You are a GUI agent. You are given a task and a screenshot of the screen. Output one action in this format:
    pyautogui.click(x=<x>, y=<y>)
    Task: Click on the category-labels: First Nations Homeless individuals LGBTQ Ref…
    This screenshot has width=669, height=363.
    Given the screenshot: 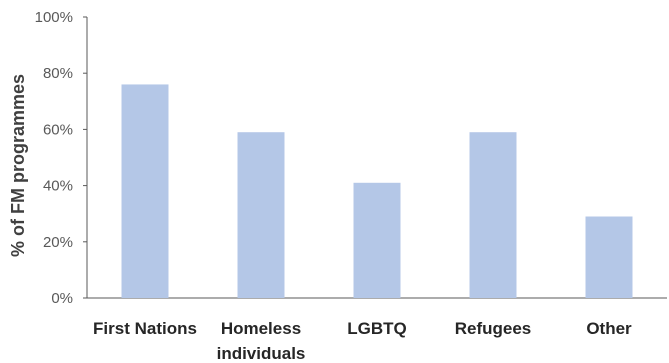 What is the action you would take?
    pyautogui.click(x=362, y=341)
    